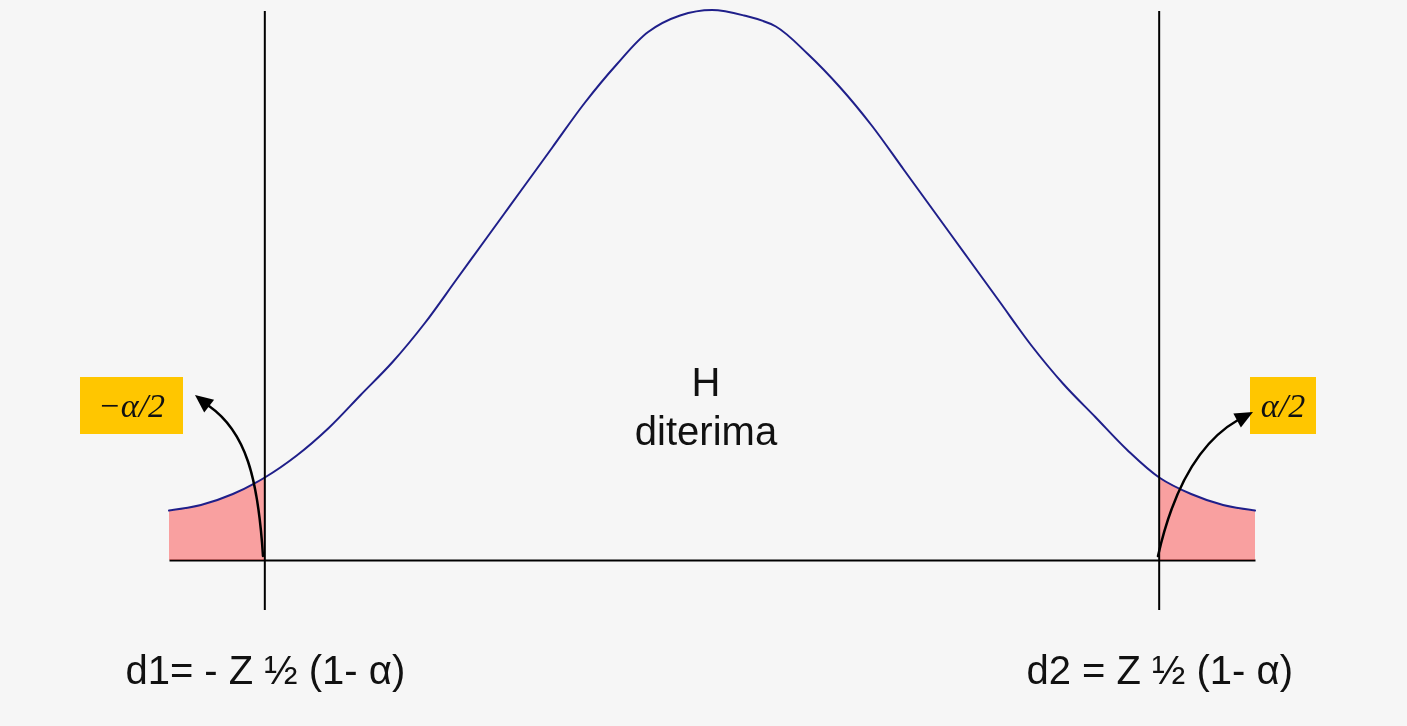 This screenshot has width=1407, height=726. I want to click on annotation: H diterima, so click(706, 407).